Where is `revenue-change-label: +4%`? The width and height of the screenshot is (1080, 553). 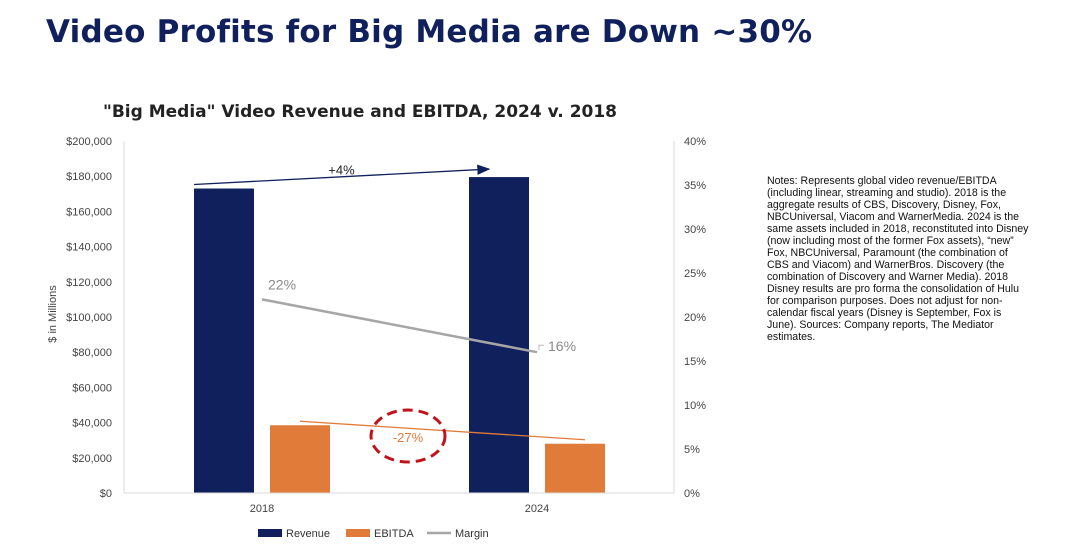
revenue-change-label: +4% is located at coordinates (341, 170).